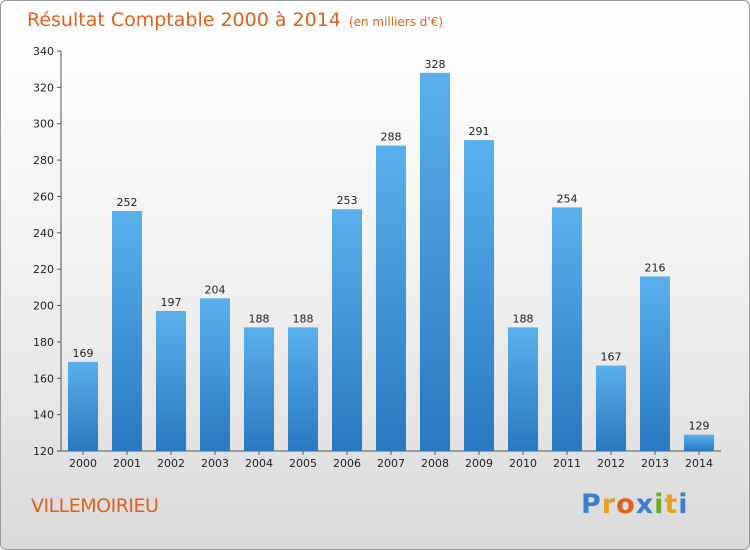  Describe the element at coordinates (127, 202) in the screenshot. I see `value-label-2001: 252` at that location.